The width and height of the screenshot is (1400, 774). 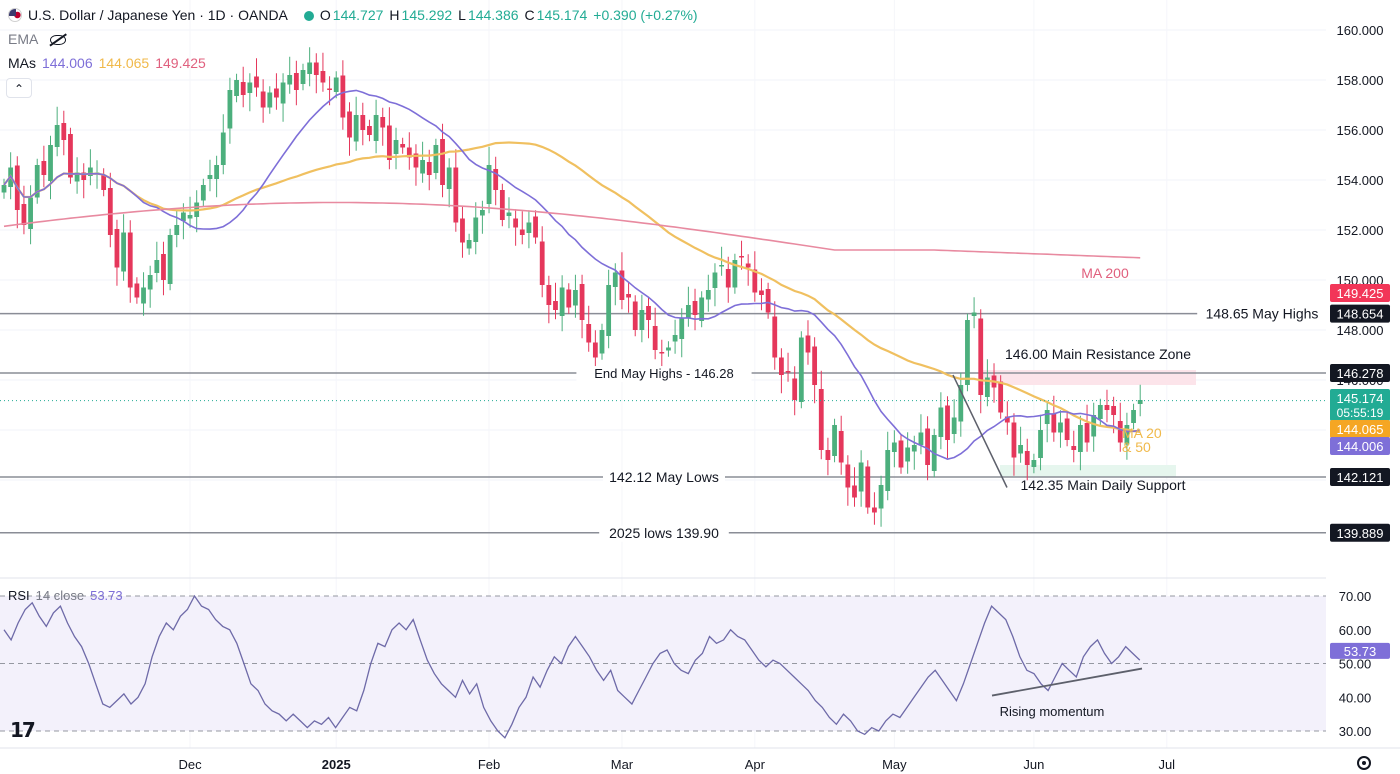 What do you see at coordinates (40, 39) in the screenshot?
I see `ema-legend: EMA` at bounding box center [40, 39].